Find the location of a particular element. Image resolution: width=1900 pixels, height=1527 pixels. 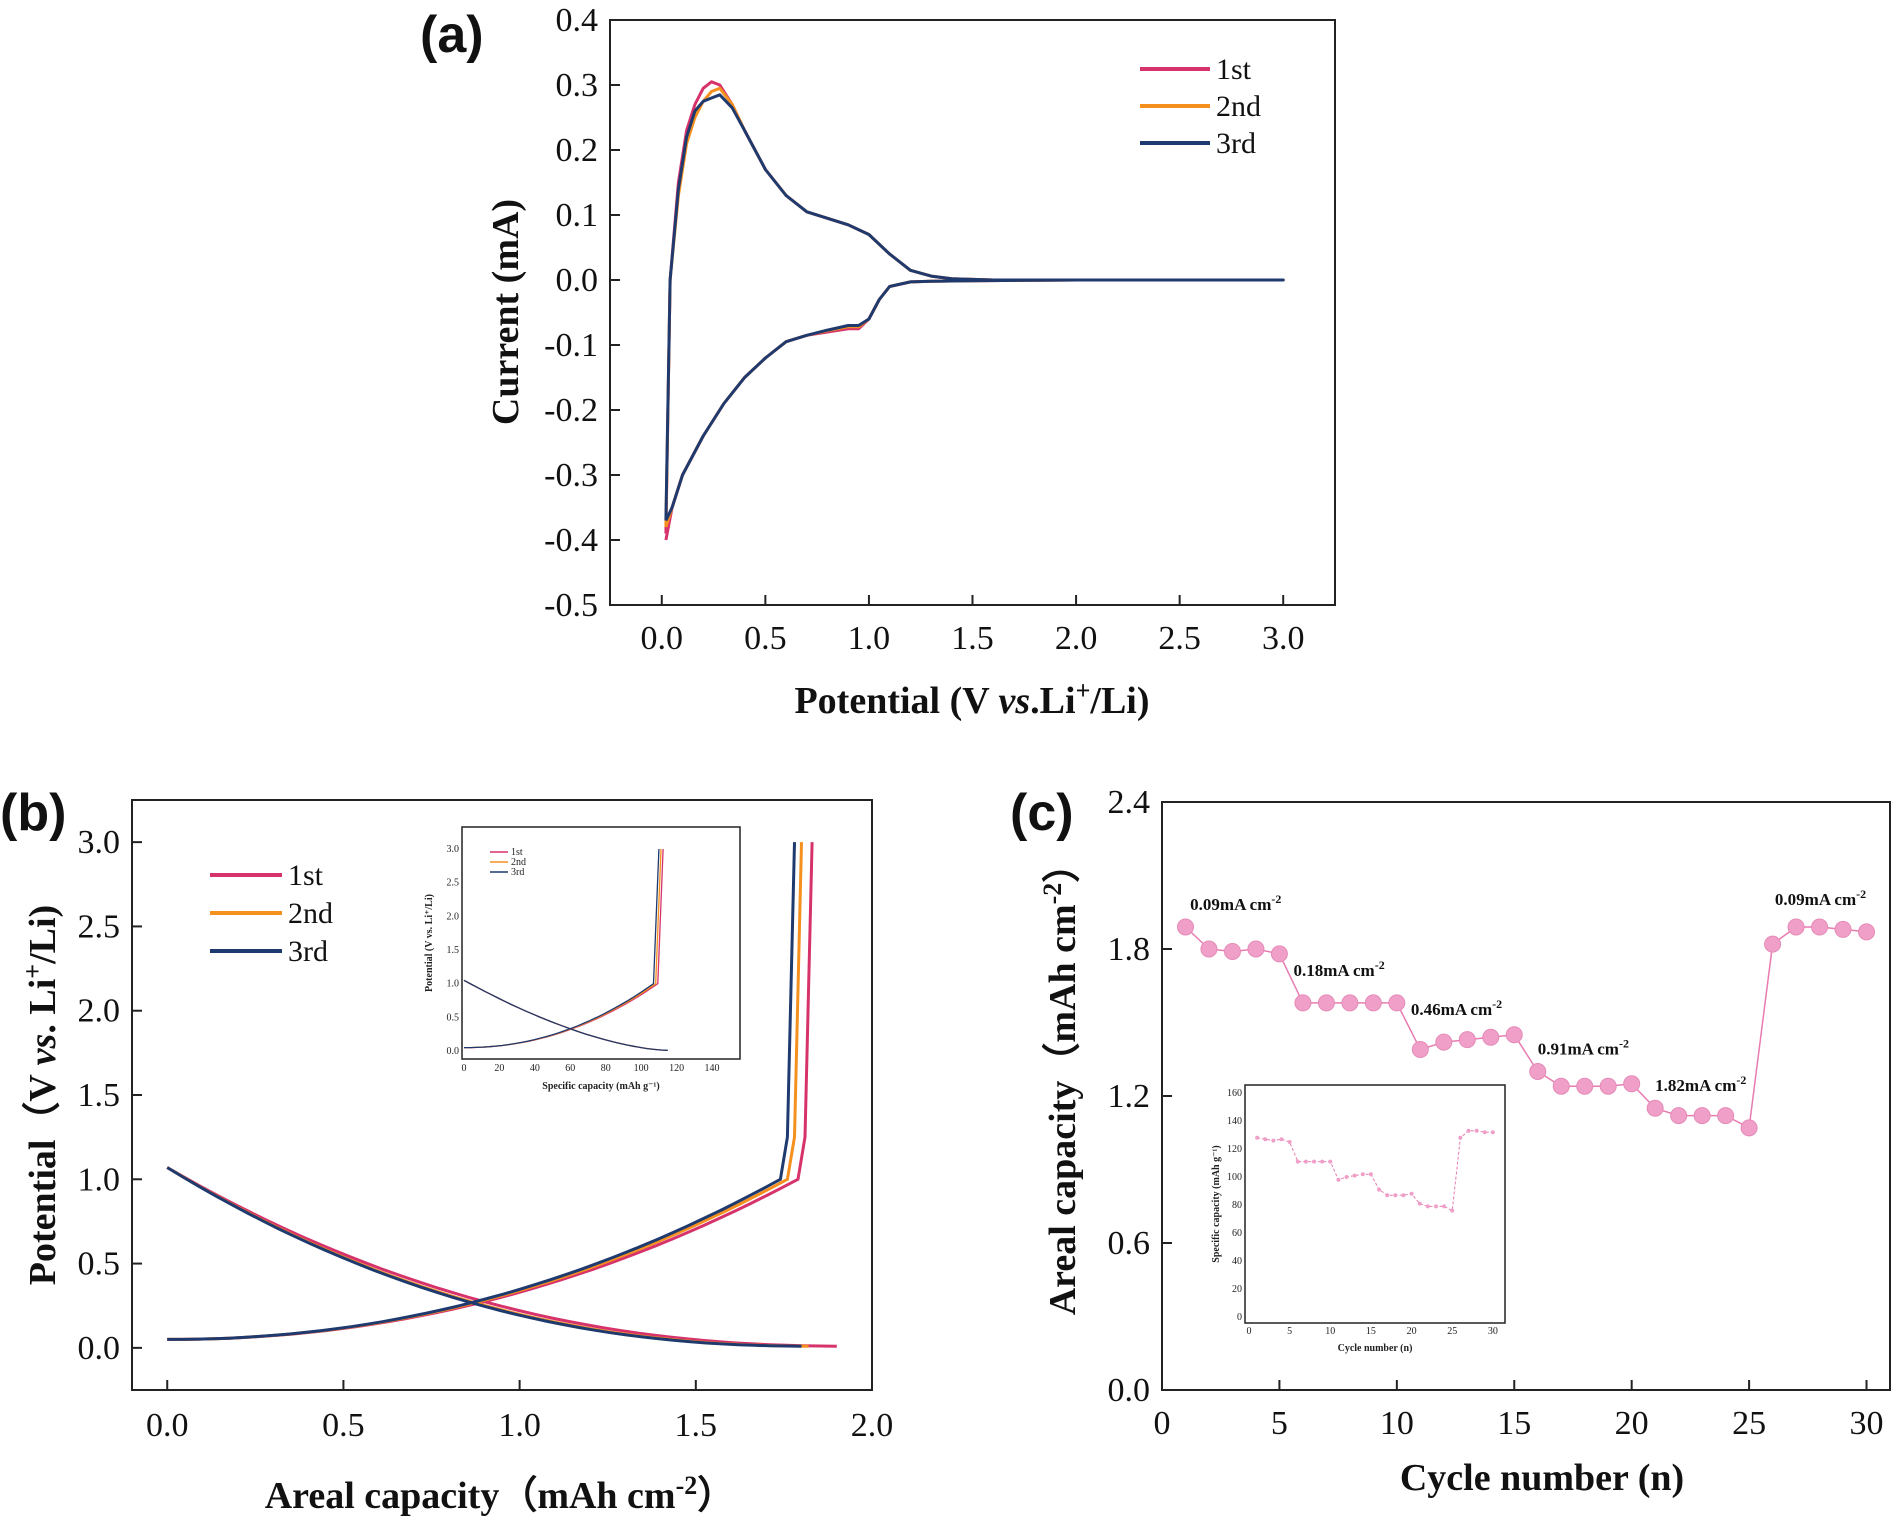

panel-c-inset-xtick: 30 is located at coordinates (1493, 1331).